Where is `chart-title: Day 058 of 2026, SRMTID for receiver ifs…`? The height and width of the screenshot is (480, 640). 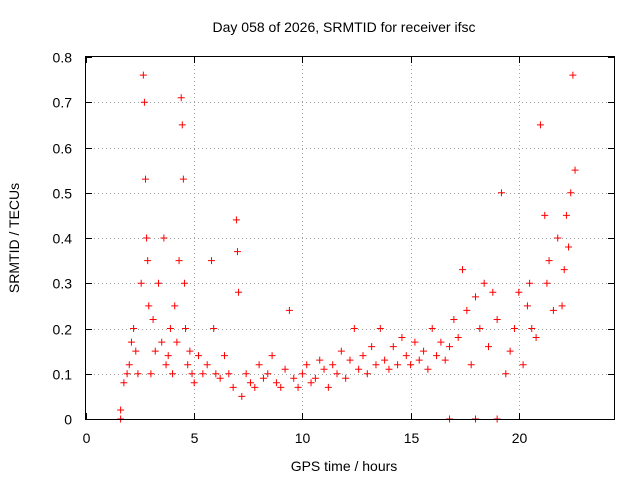
chart-title: Day 058 of 2026, SRMTID for receiver ifs… is located at coordinates (344, 27).